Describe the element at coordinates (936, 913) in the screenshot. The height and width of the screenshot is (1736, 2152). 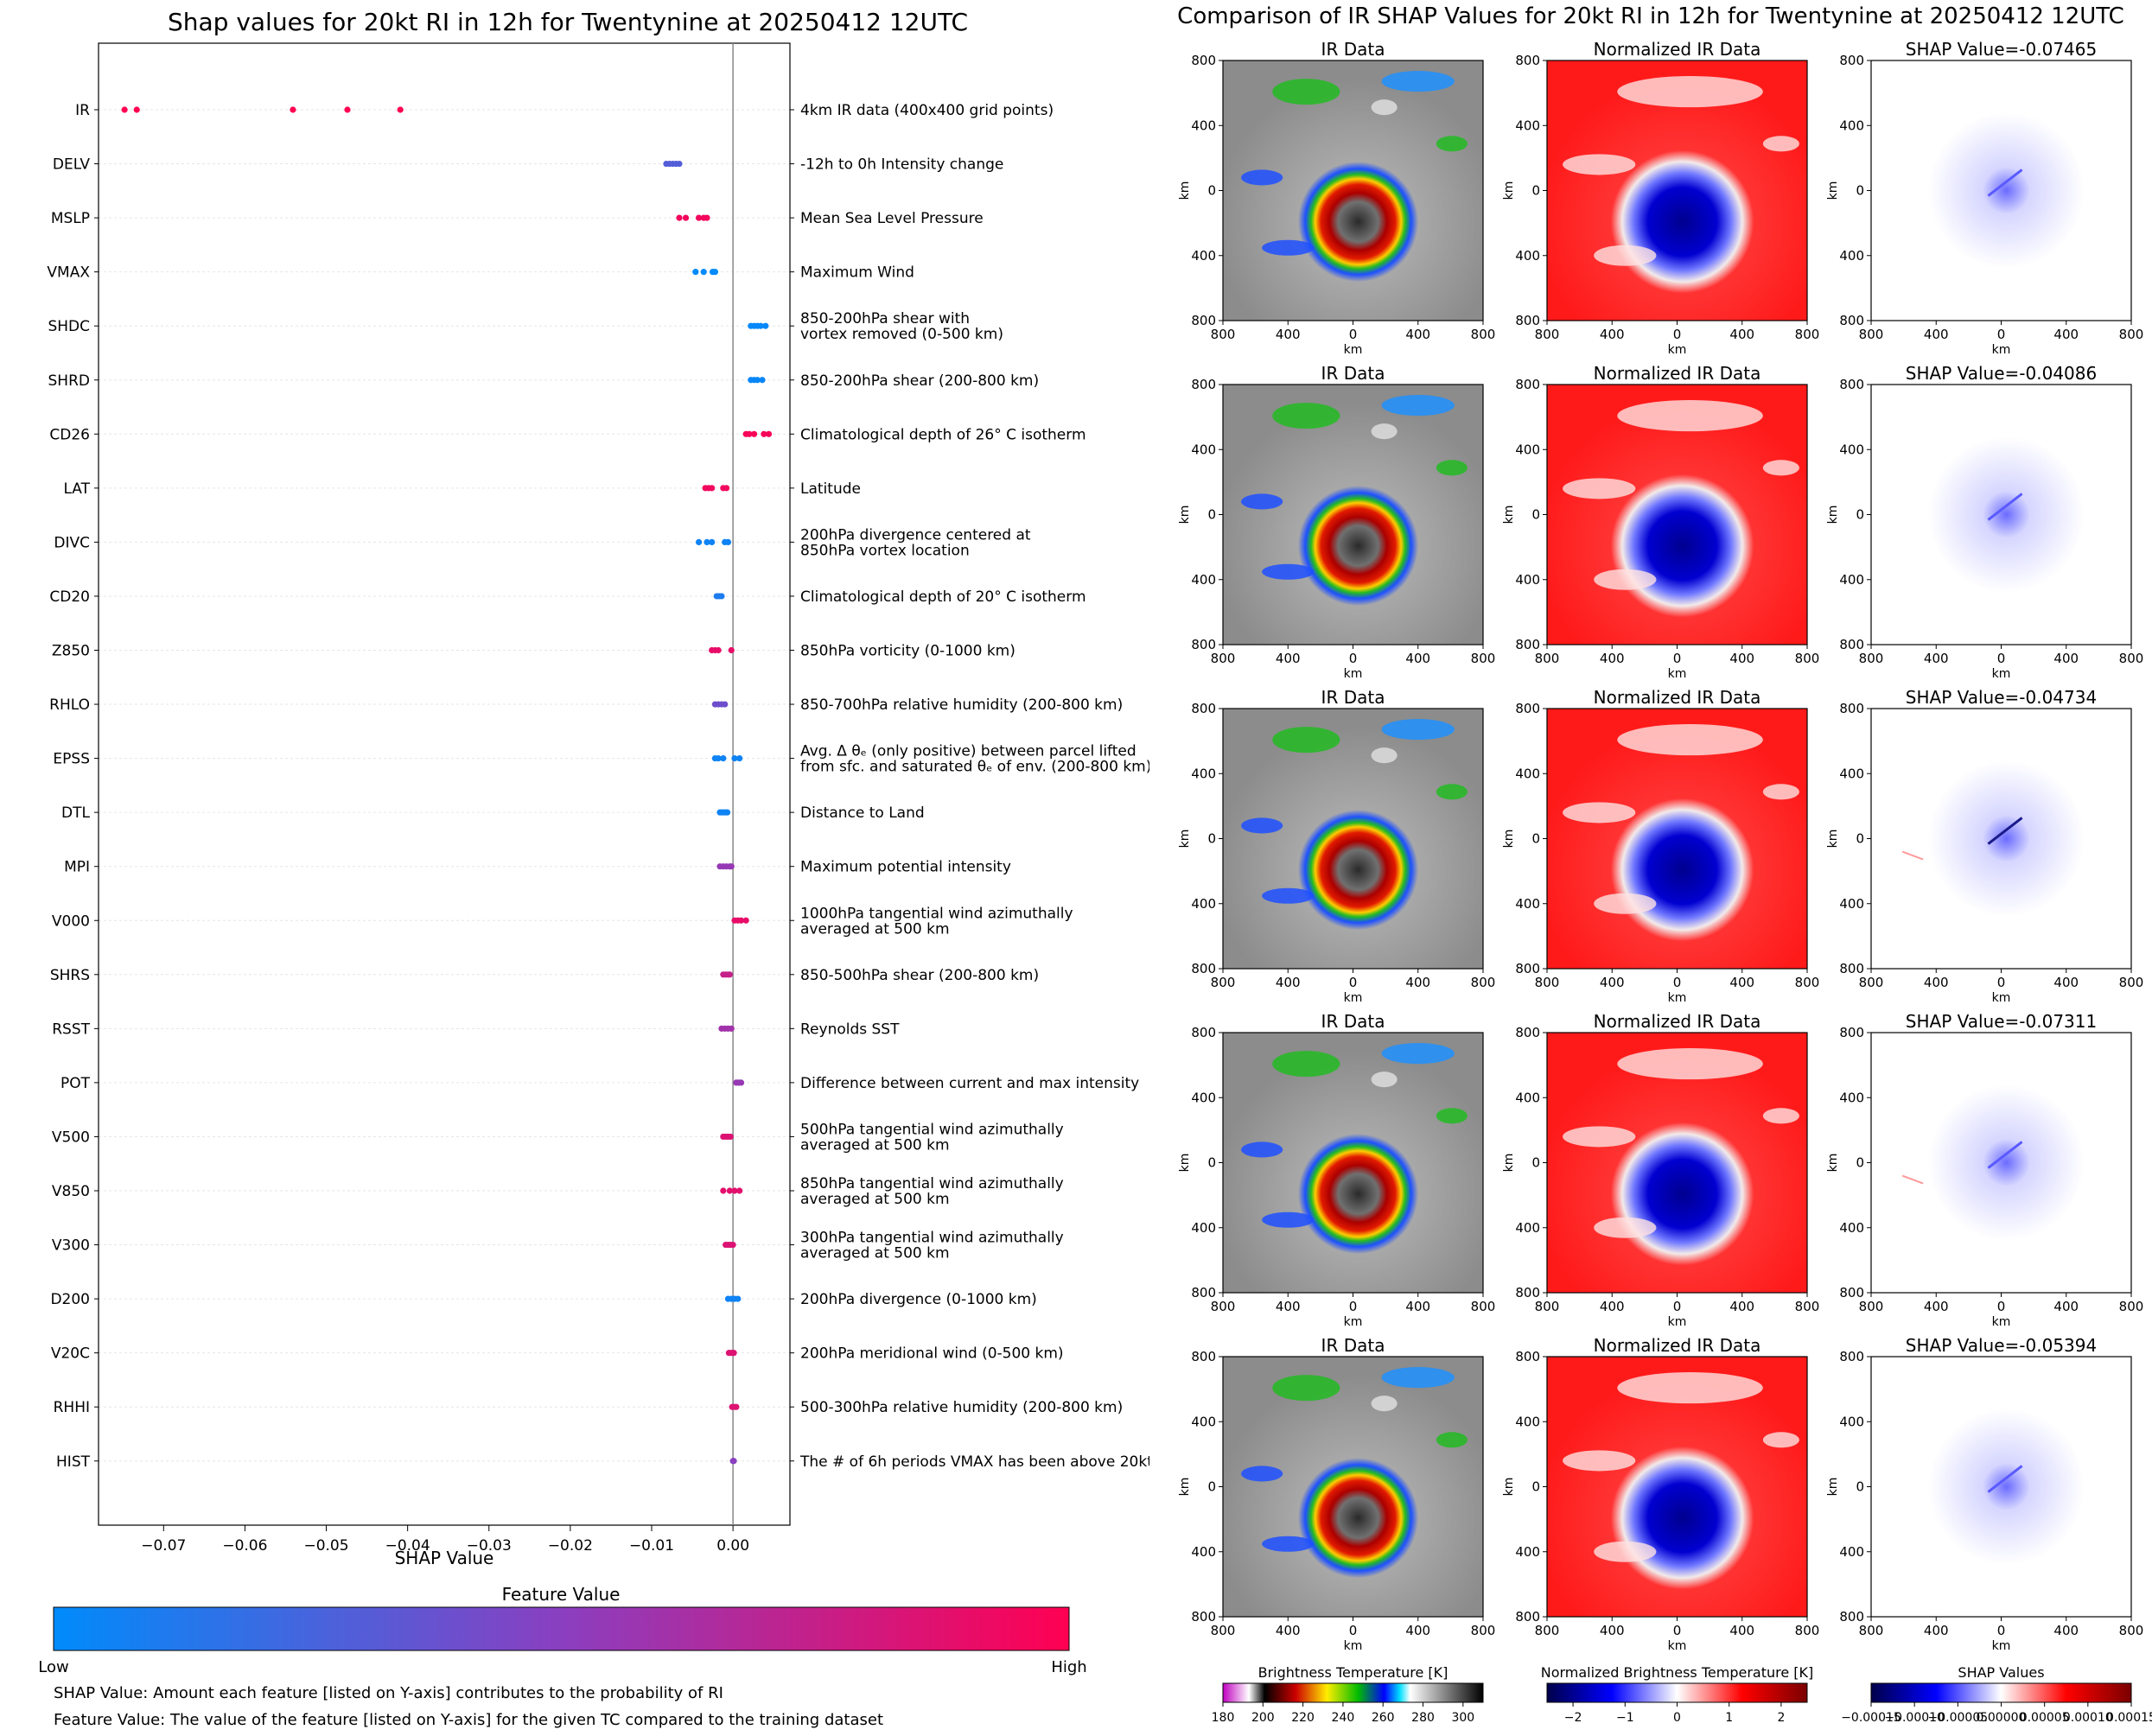
I see `feature-description-label: 1000hPa tangential wind azimuthally` at that location.